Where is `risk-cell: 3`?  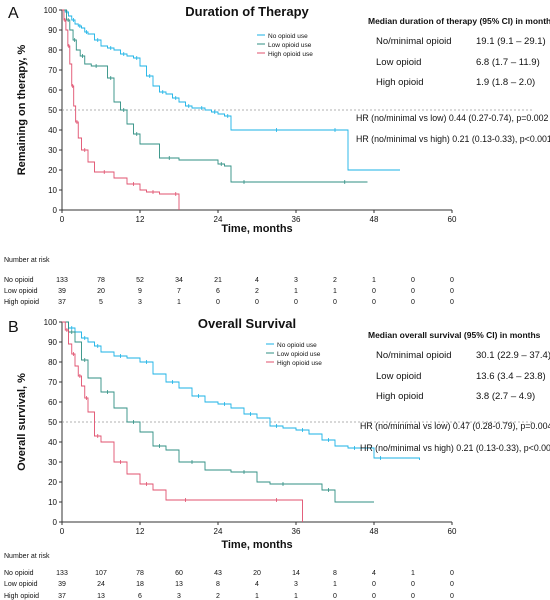
risk-cell: 3 is located at coordinates (296, 280).